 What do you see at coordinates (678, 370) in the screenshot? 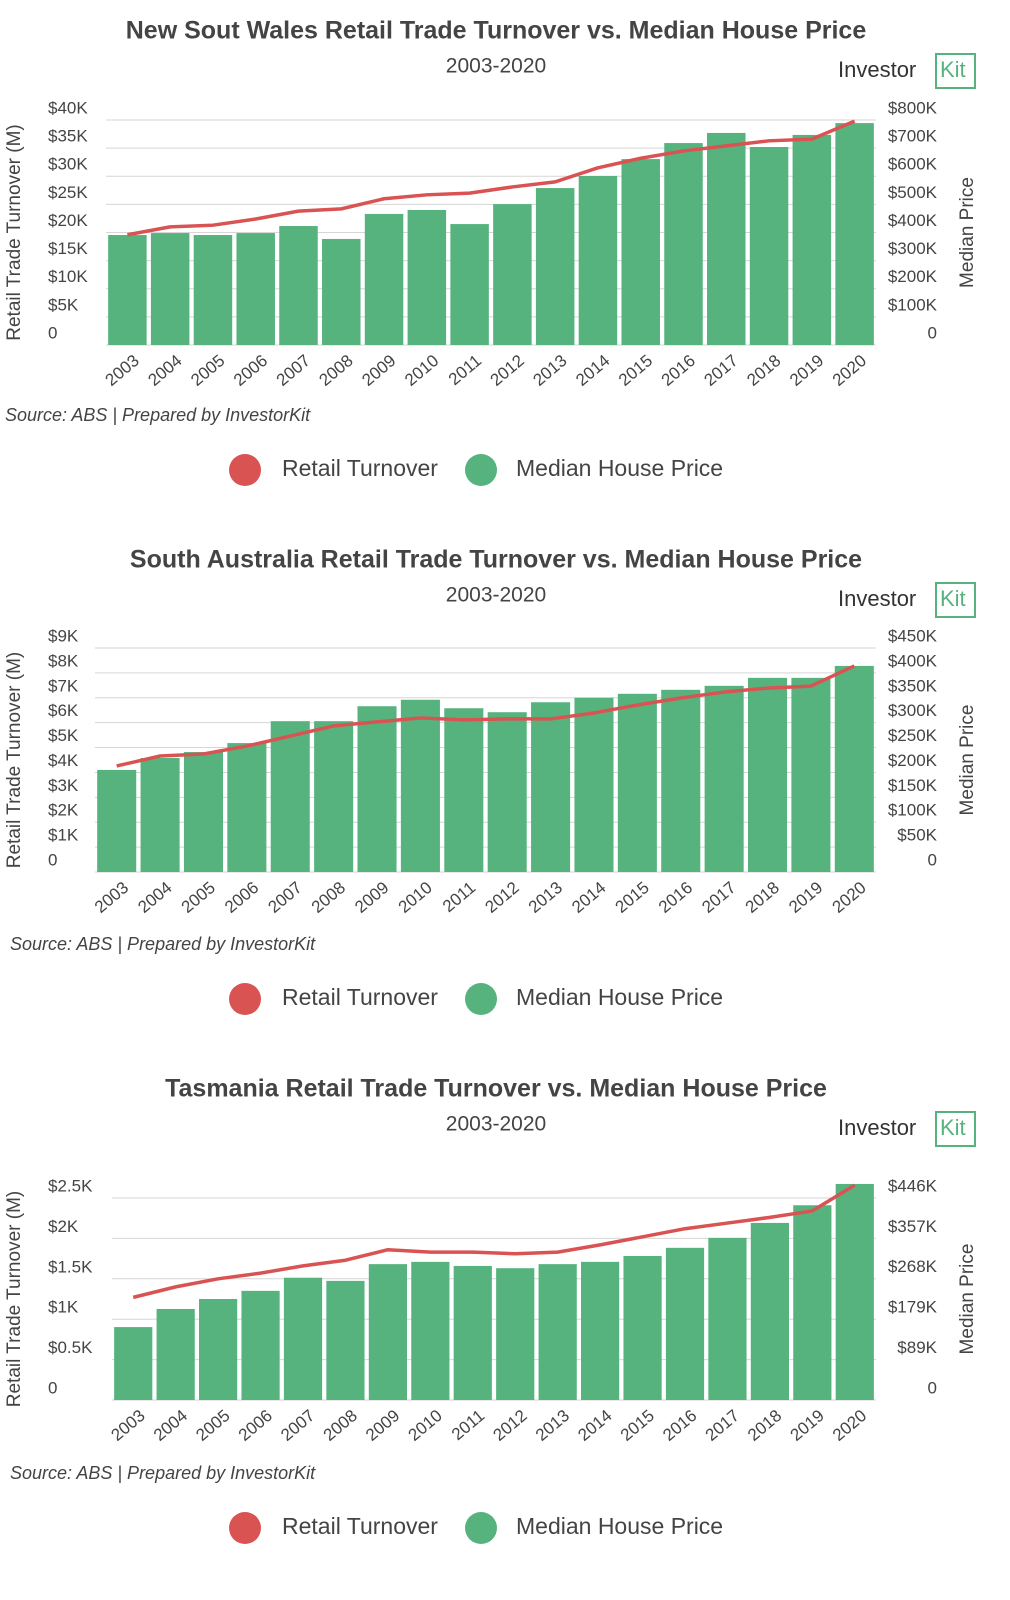
I see `x-tick-label: 2016` at bounding box center [678, 370].